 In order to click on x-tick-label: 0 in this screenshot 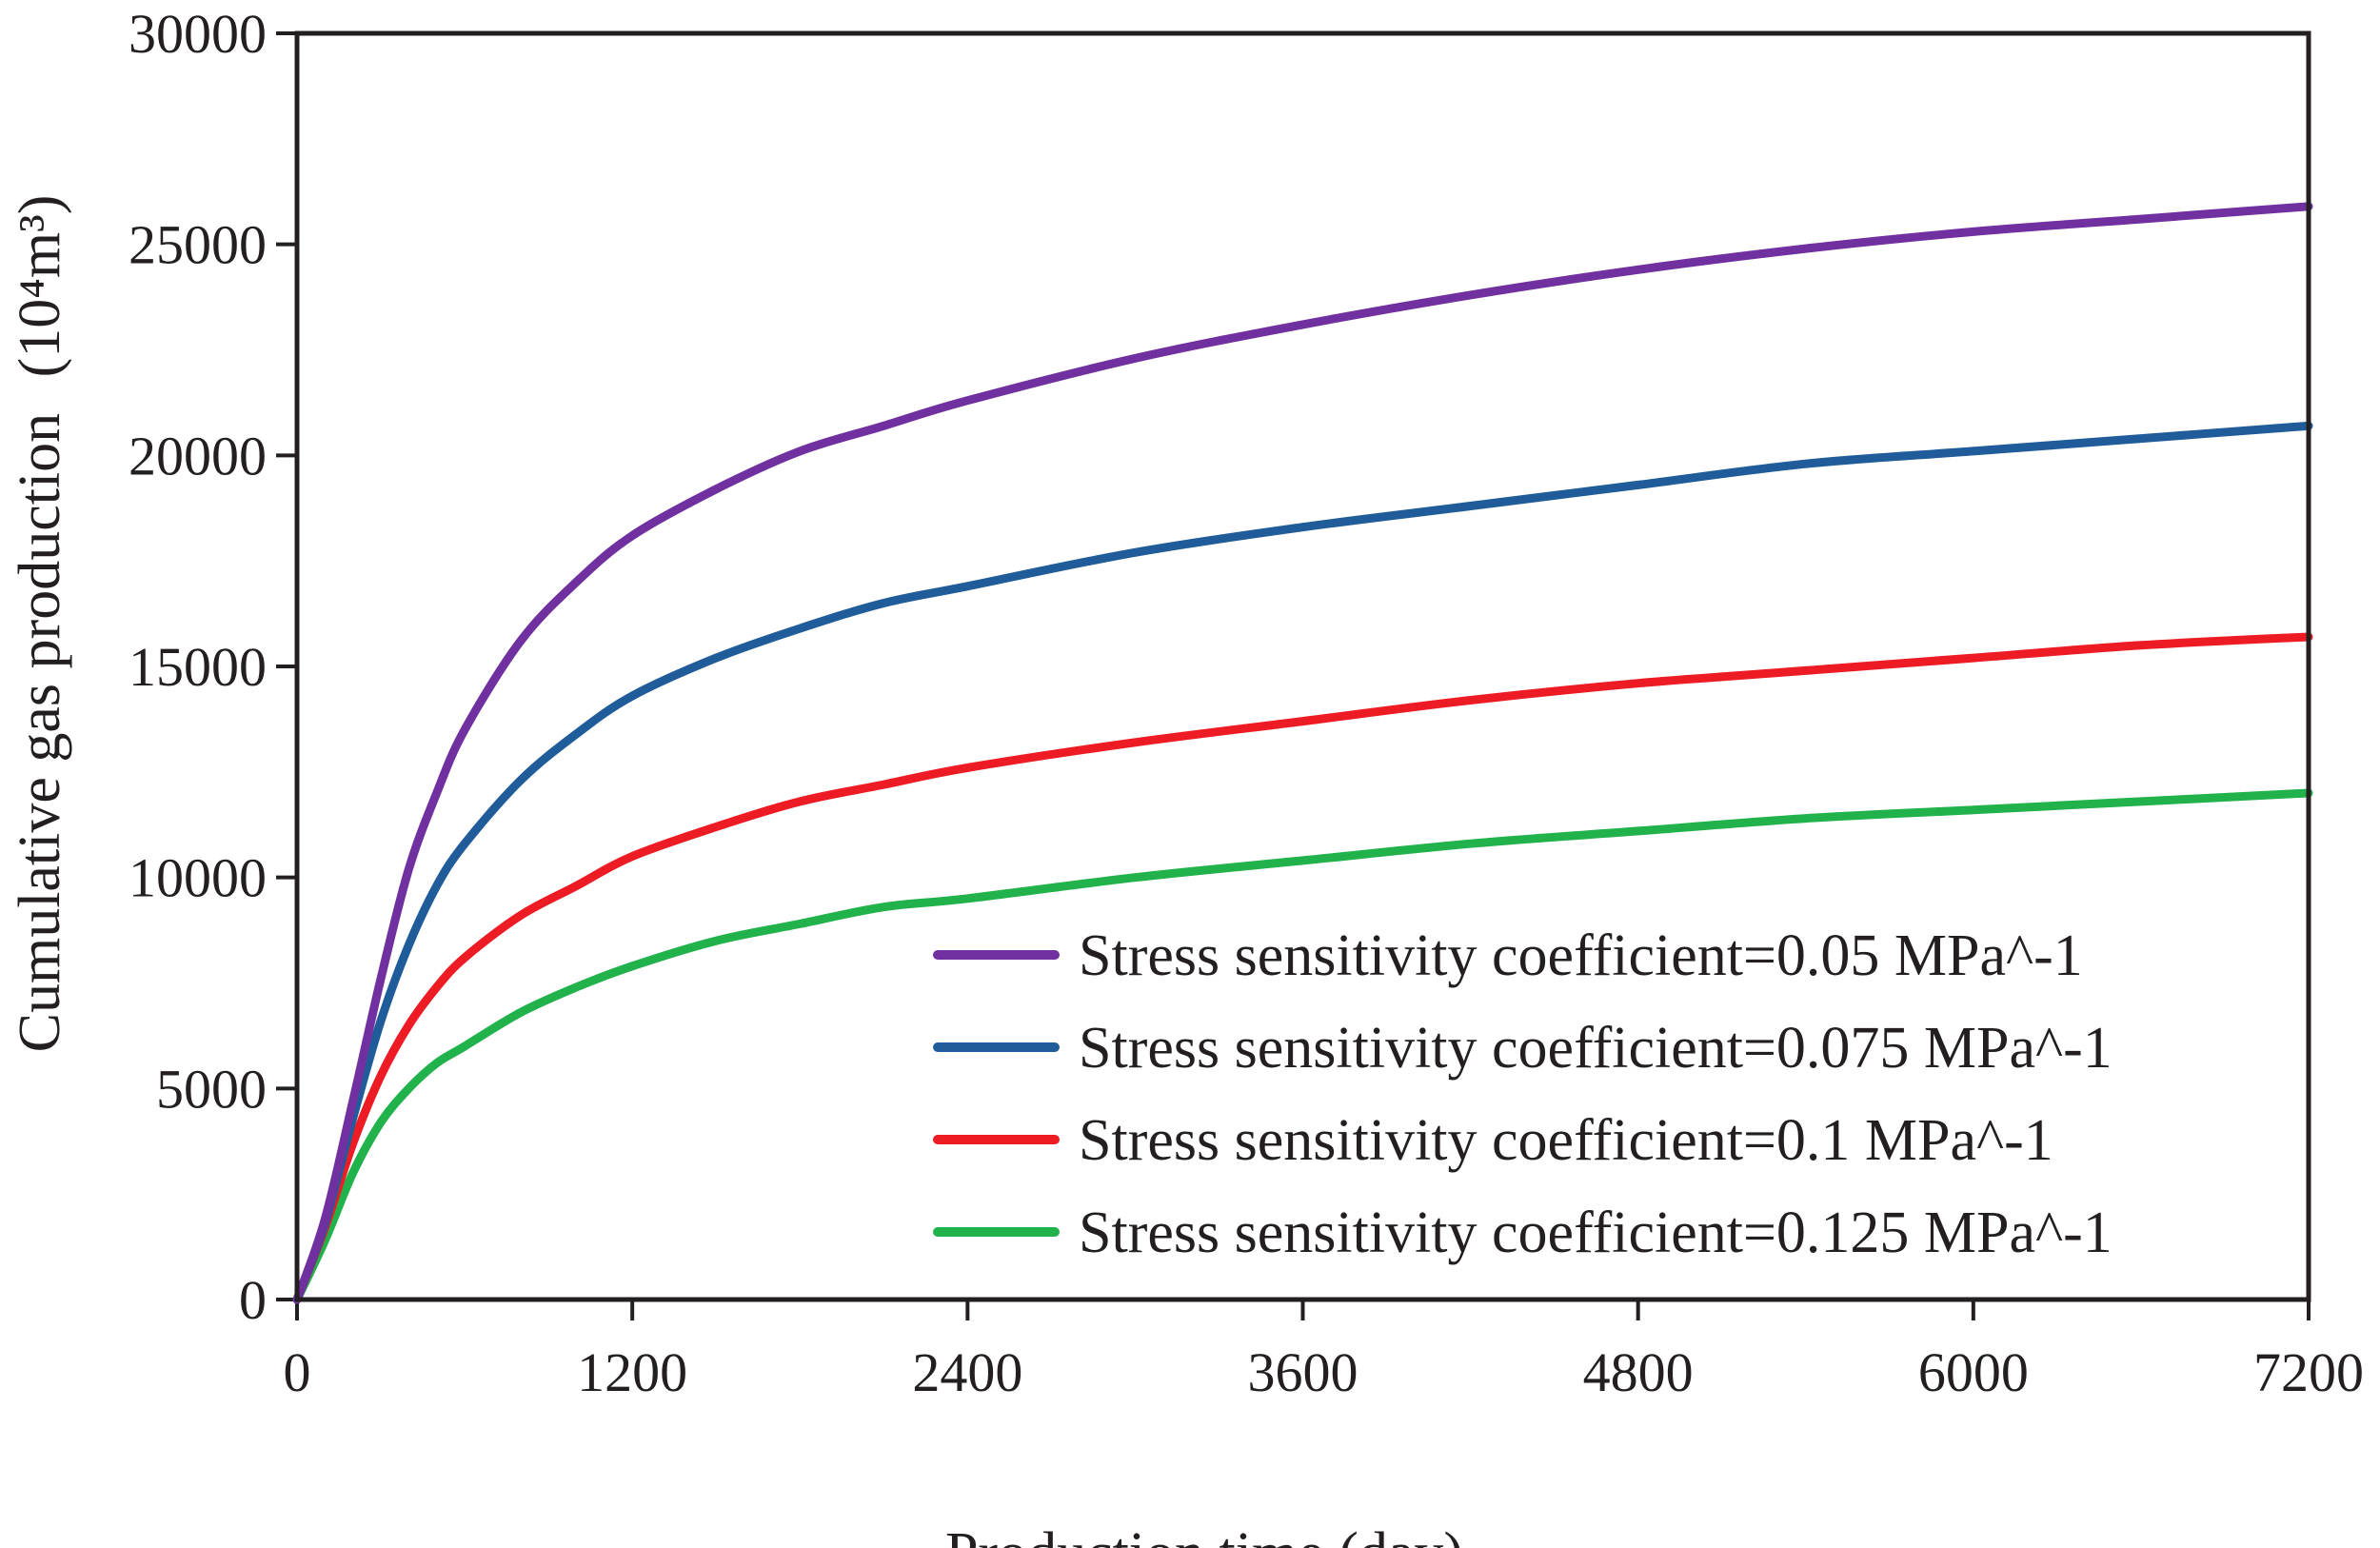, I will do `click(297, 1372)`.